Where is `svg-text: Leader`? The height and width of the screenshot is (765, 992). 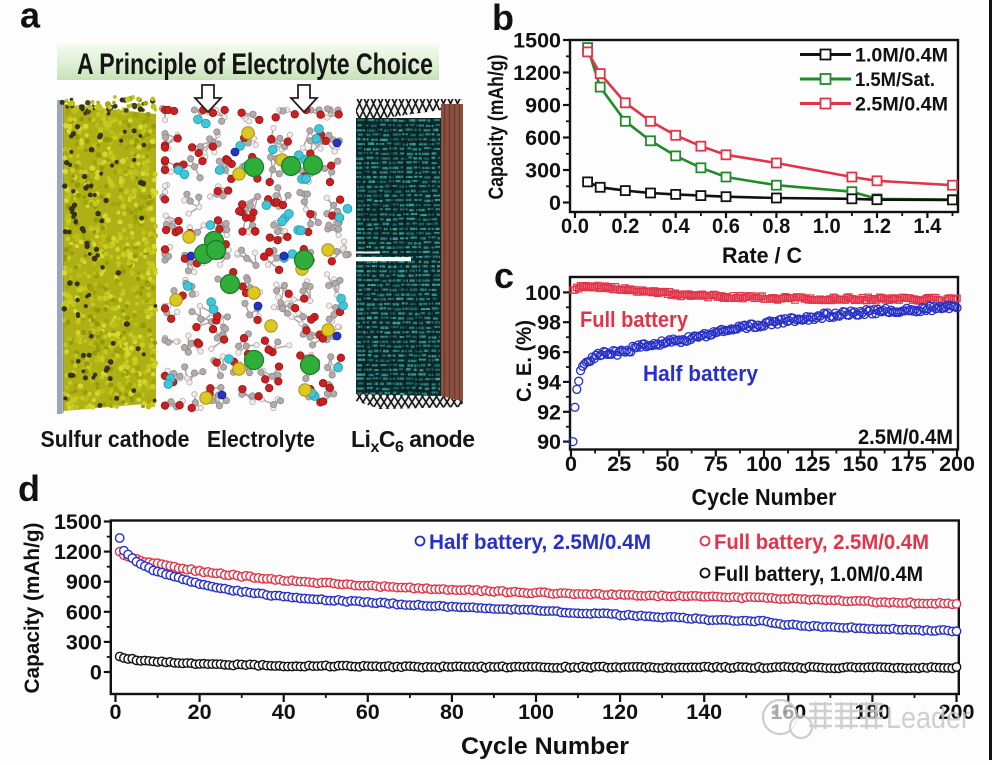
svg-text: Leader is located at coordinates (928, 717).